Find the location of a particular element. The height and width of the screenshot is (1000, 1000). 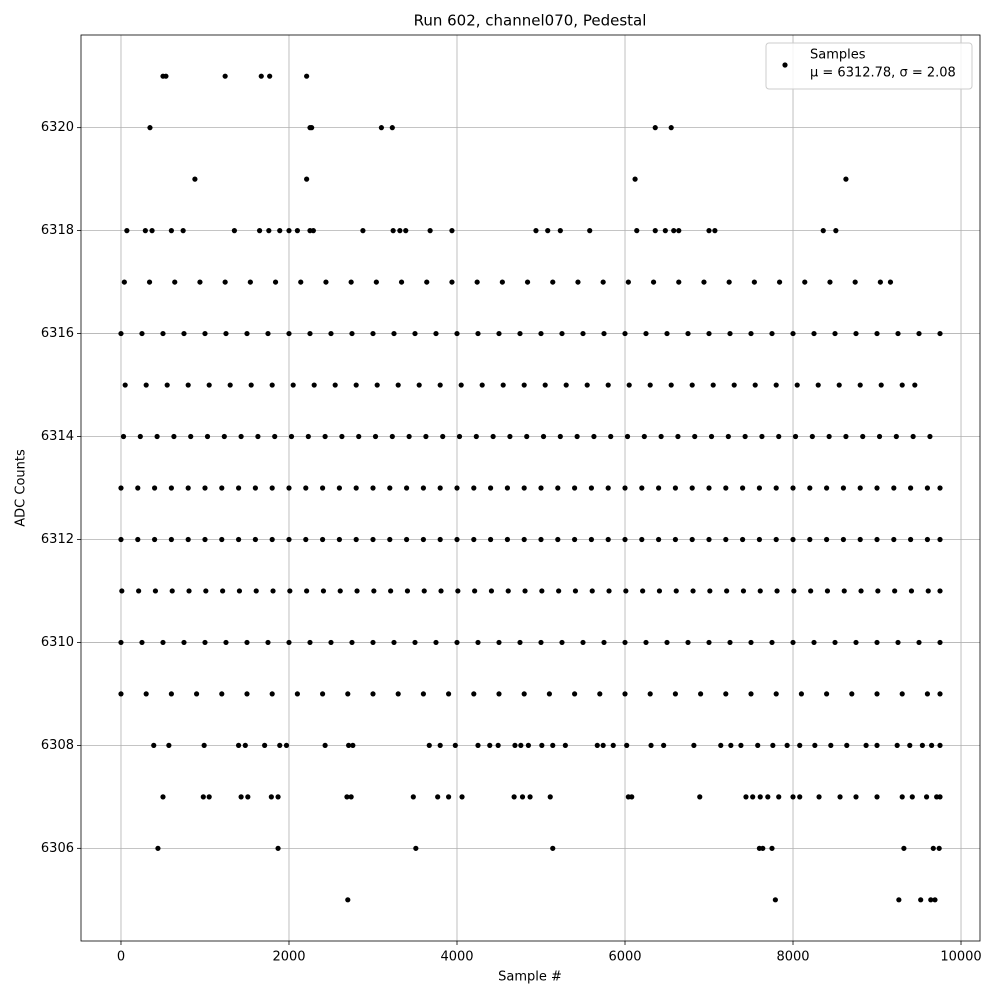

y-tick-label: 6320 is located at coordinates (57, 127).